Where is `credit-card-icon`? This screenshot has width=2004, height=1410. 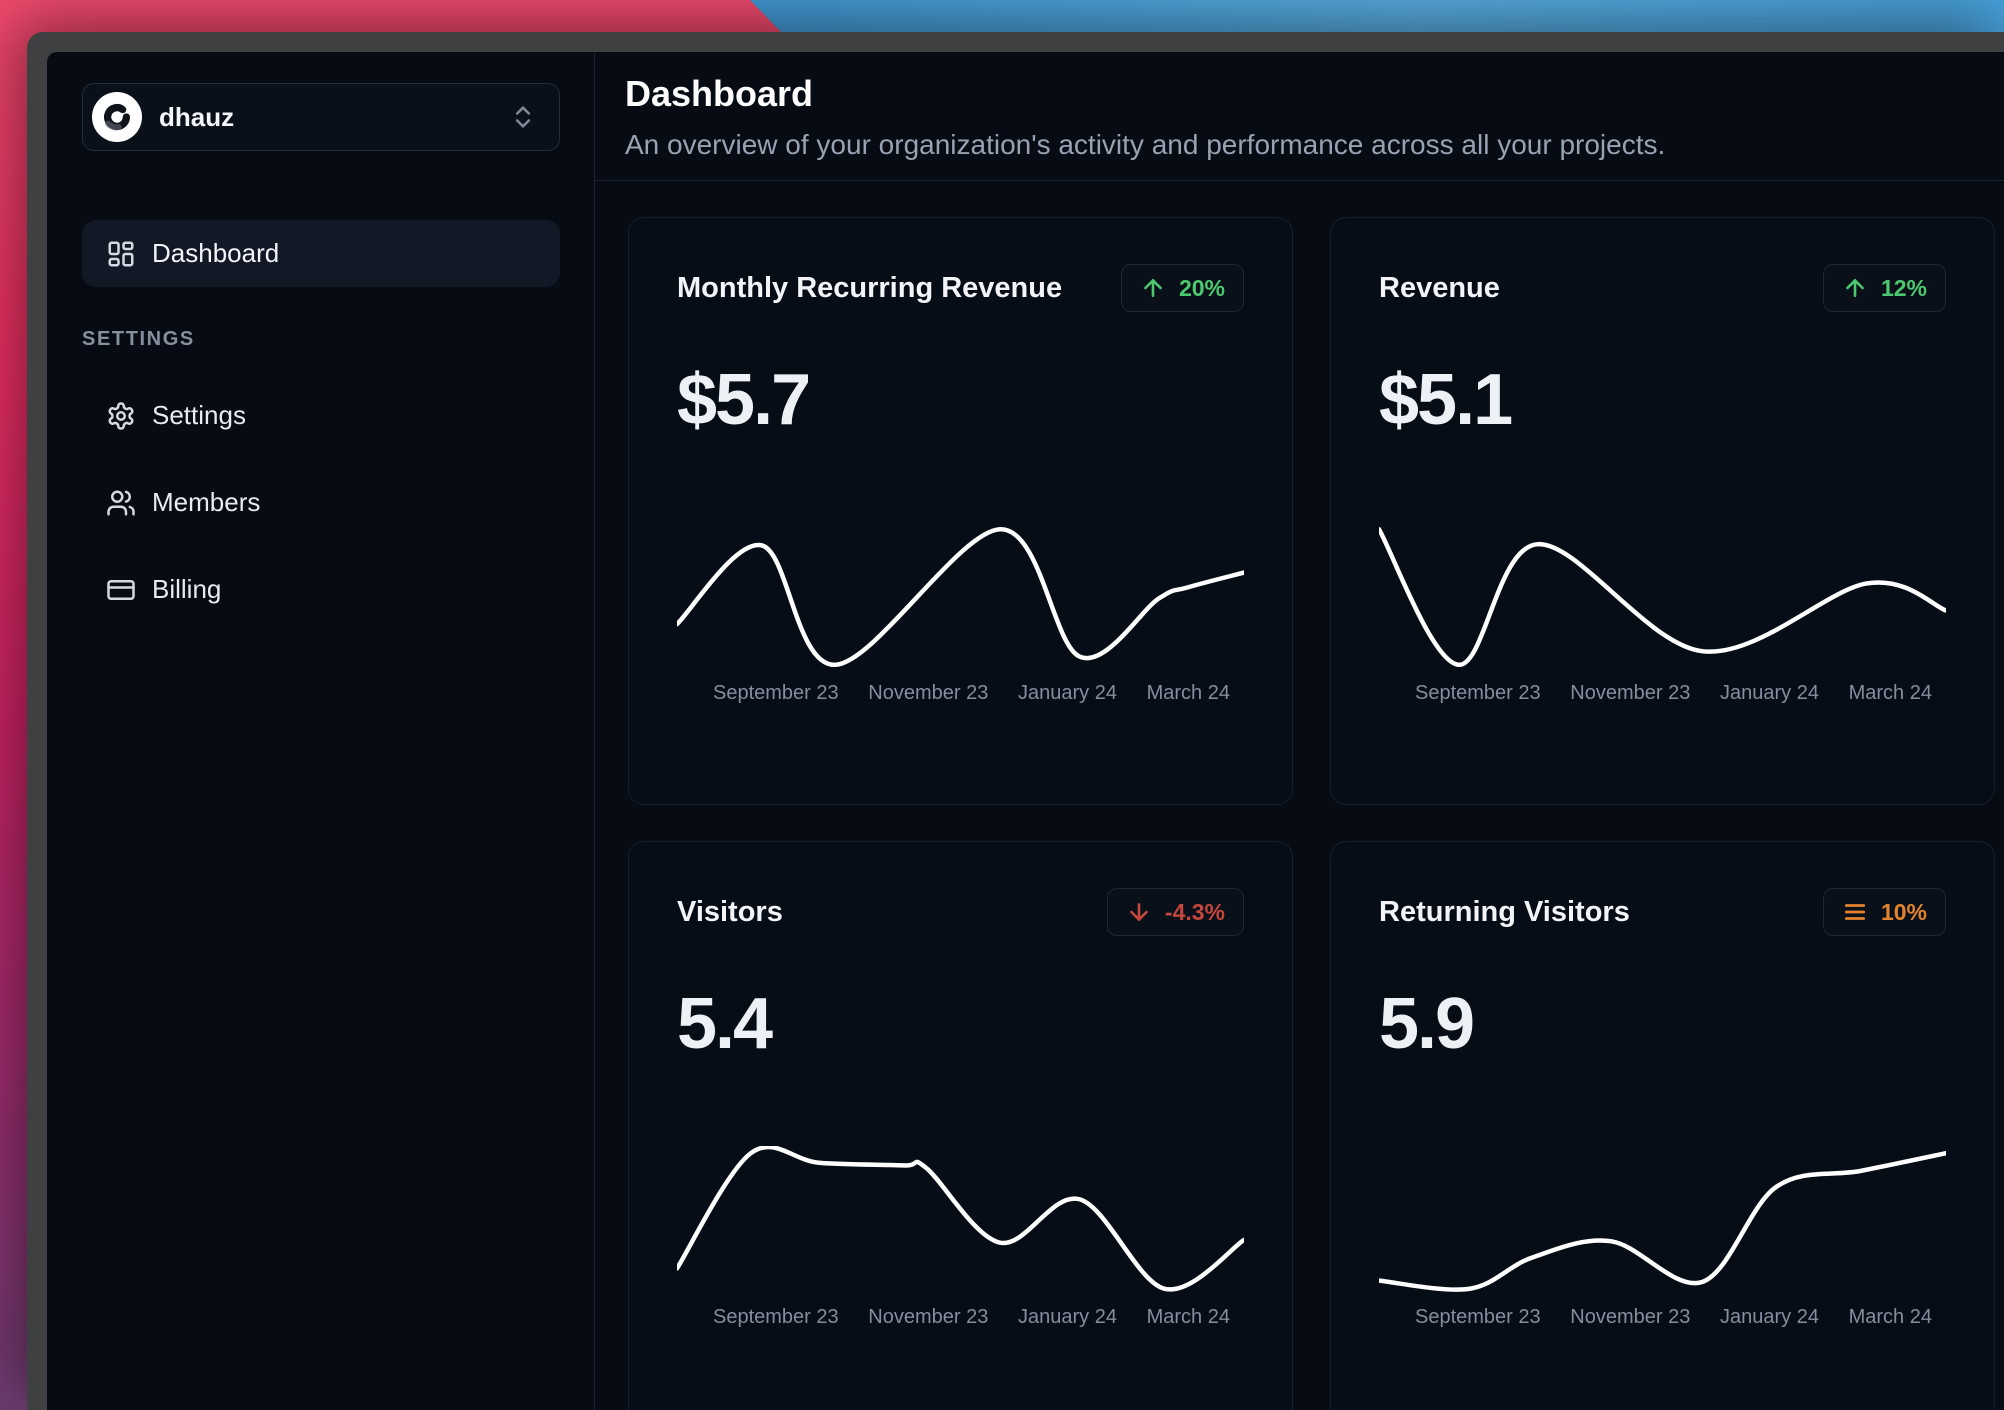
credit-card-icon is located at coordinates (121, 590).